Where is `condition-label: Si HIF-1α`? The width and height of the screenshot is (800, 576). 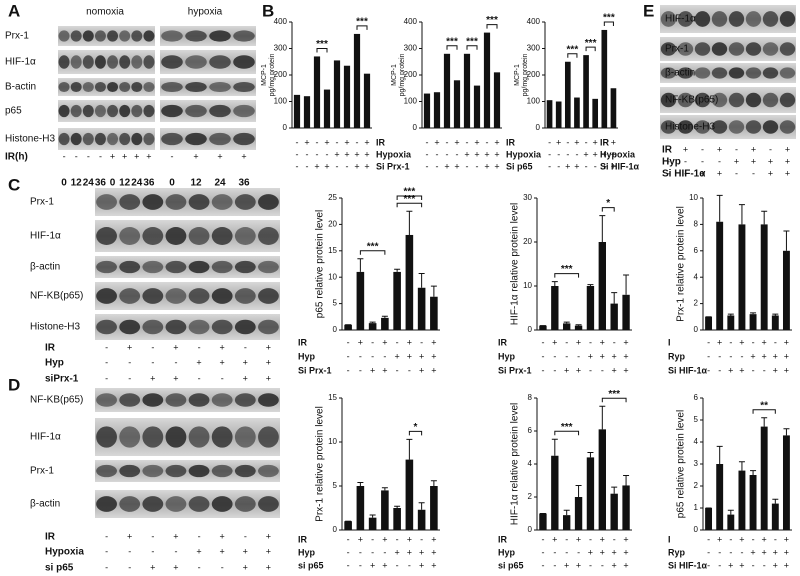
condition-label: Si HIF-1α is located at coordinates (688, 370).